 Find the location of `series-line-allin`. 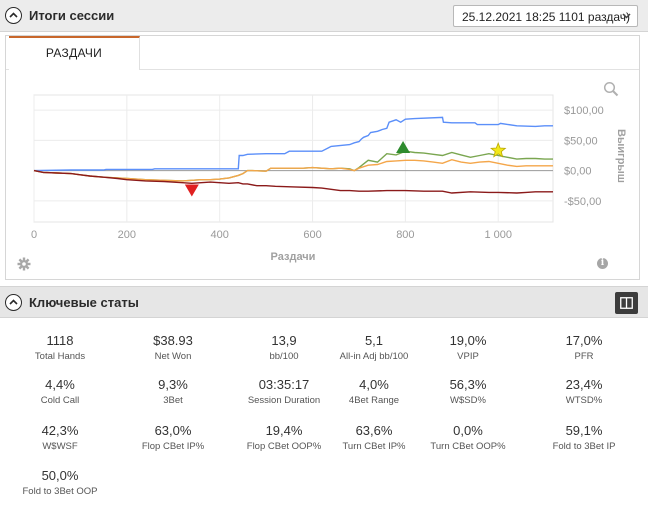

series-line-allin is located at coordinates (293, 166).